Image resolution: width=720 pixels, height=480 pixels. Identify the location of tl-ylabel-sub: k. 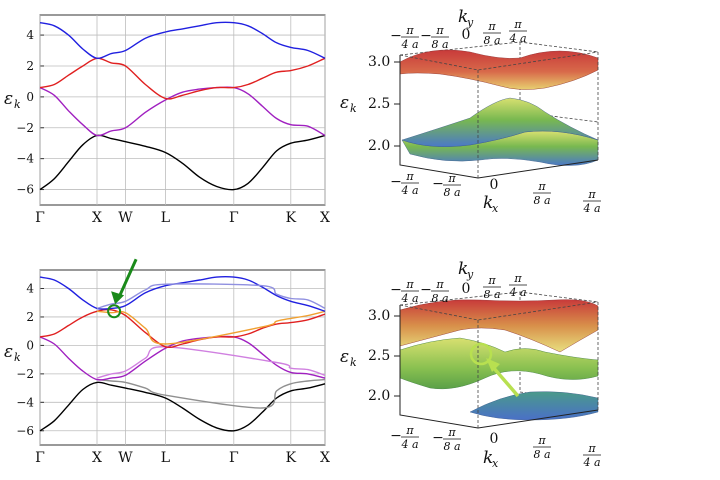
(17, 104).